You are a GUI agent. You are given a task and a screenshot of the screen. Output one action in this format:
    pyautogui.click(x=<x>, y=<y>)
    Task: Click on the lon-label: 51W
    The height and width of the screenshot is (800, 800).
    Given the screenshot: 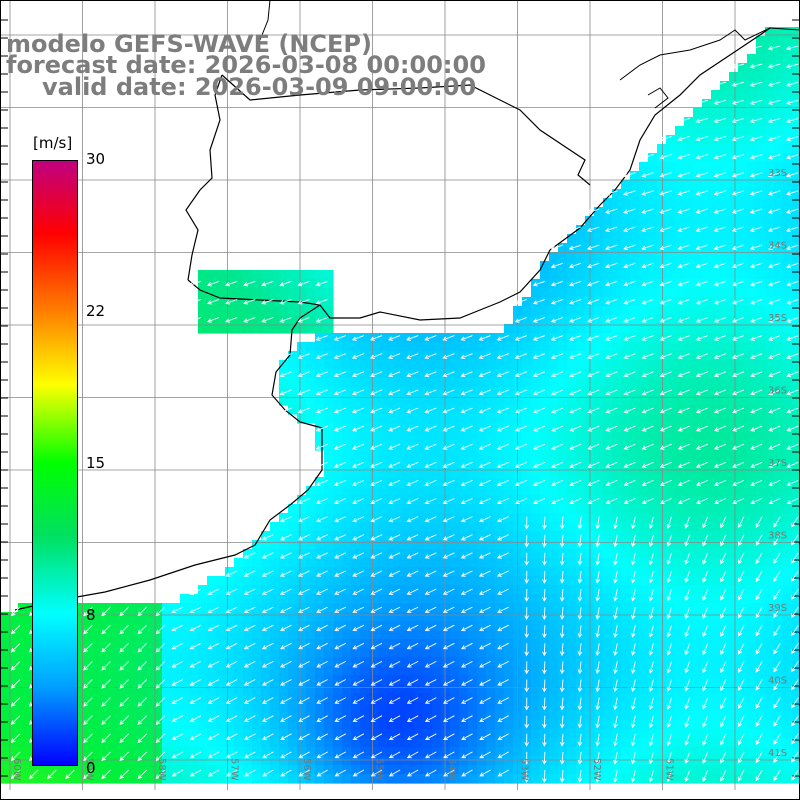 What is the action you would take?
    pyautogui.click(x=669, y=769)
    